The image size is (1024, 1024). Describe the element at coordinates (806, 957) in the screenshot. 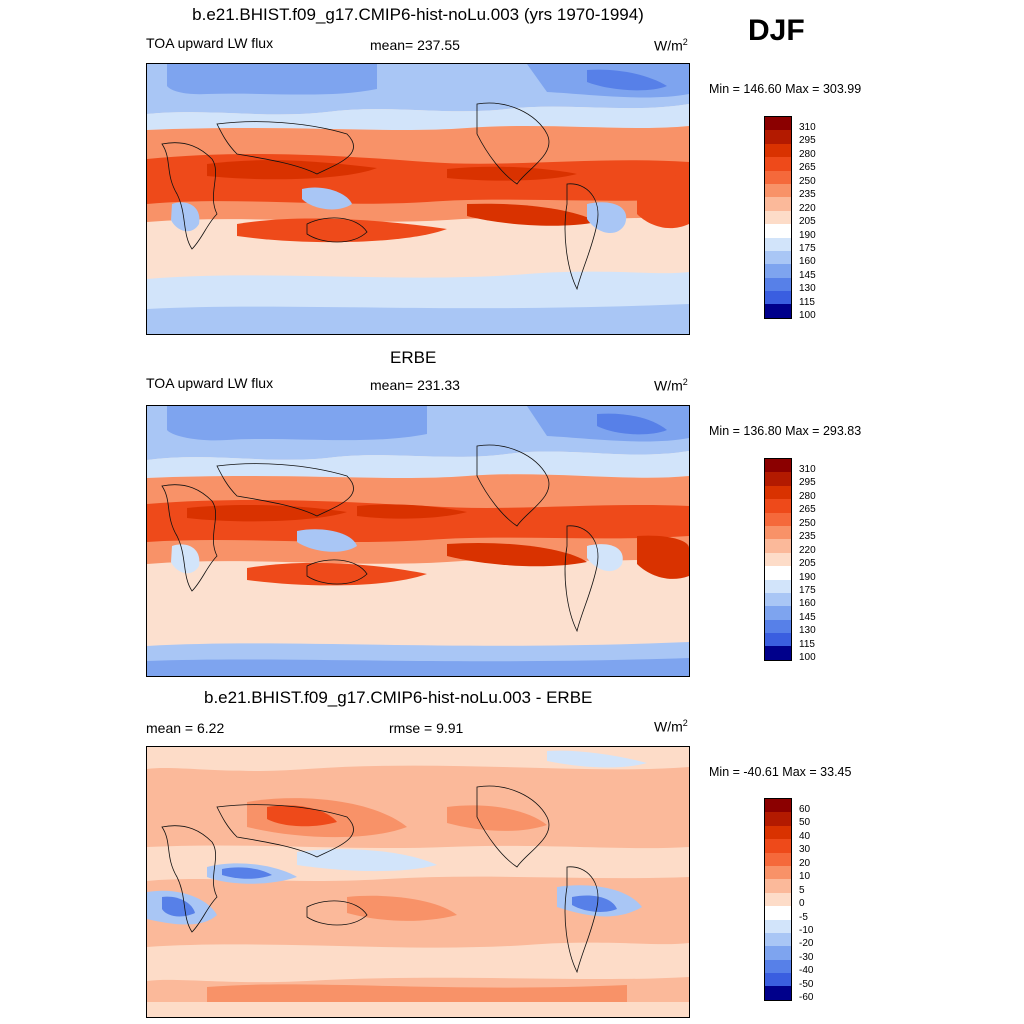

I see `colorbar-tick-label: -30` at that location.